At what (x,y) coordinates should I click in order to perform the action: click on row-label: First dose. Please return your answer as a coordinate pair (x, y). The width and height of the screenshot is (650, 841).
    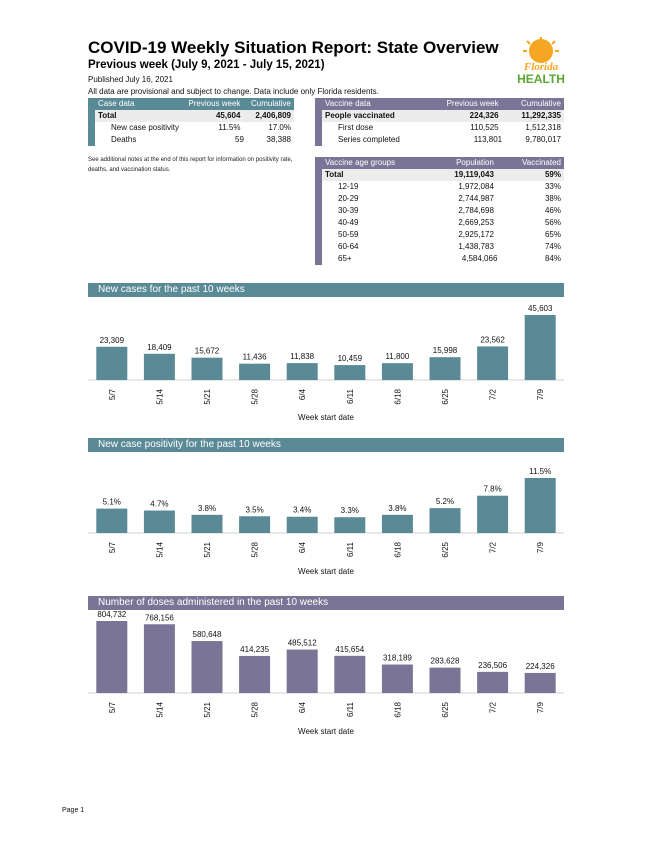
    Looking at the image, I should click on (371, 128).